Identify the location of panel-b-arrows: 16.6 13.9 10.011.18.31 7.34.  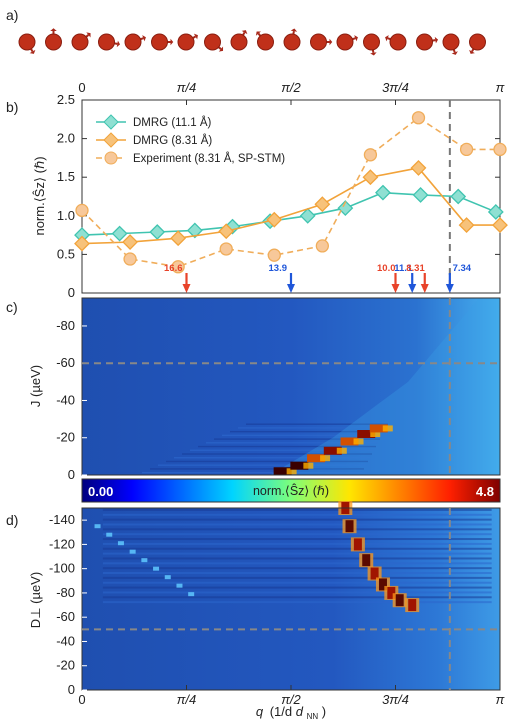
(318, 278).